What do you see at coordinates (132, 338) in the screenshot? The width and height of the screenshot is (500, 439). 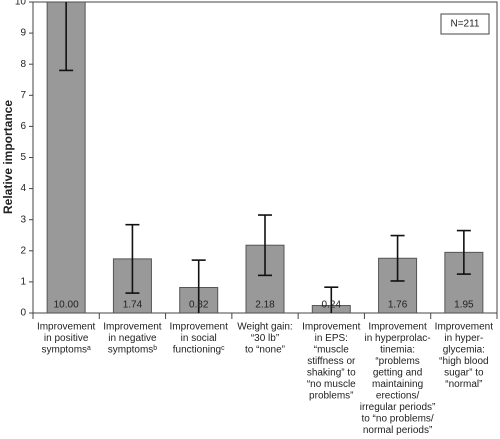 I see `x-tick-label: in negative` at bounding box center [132, 338].